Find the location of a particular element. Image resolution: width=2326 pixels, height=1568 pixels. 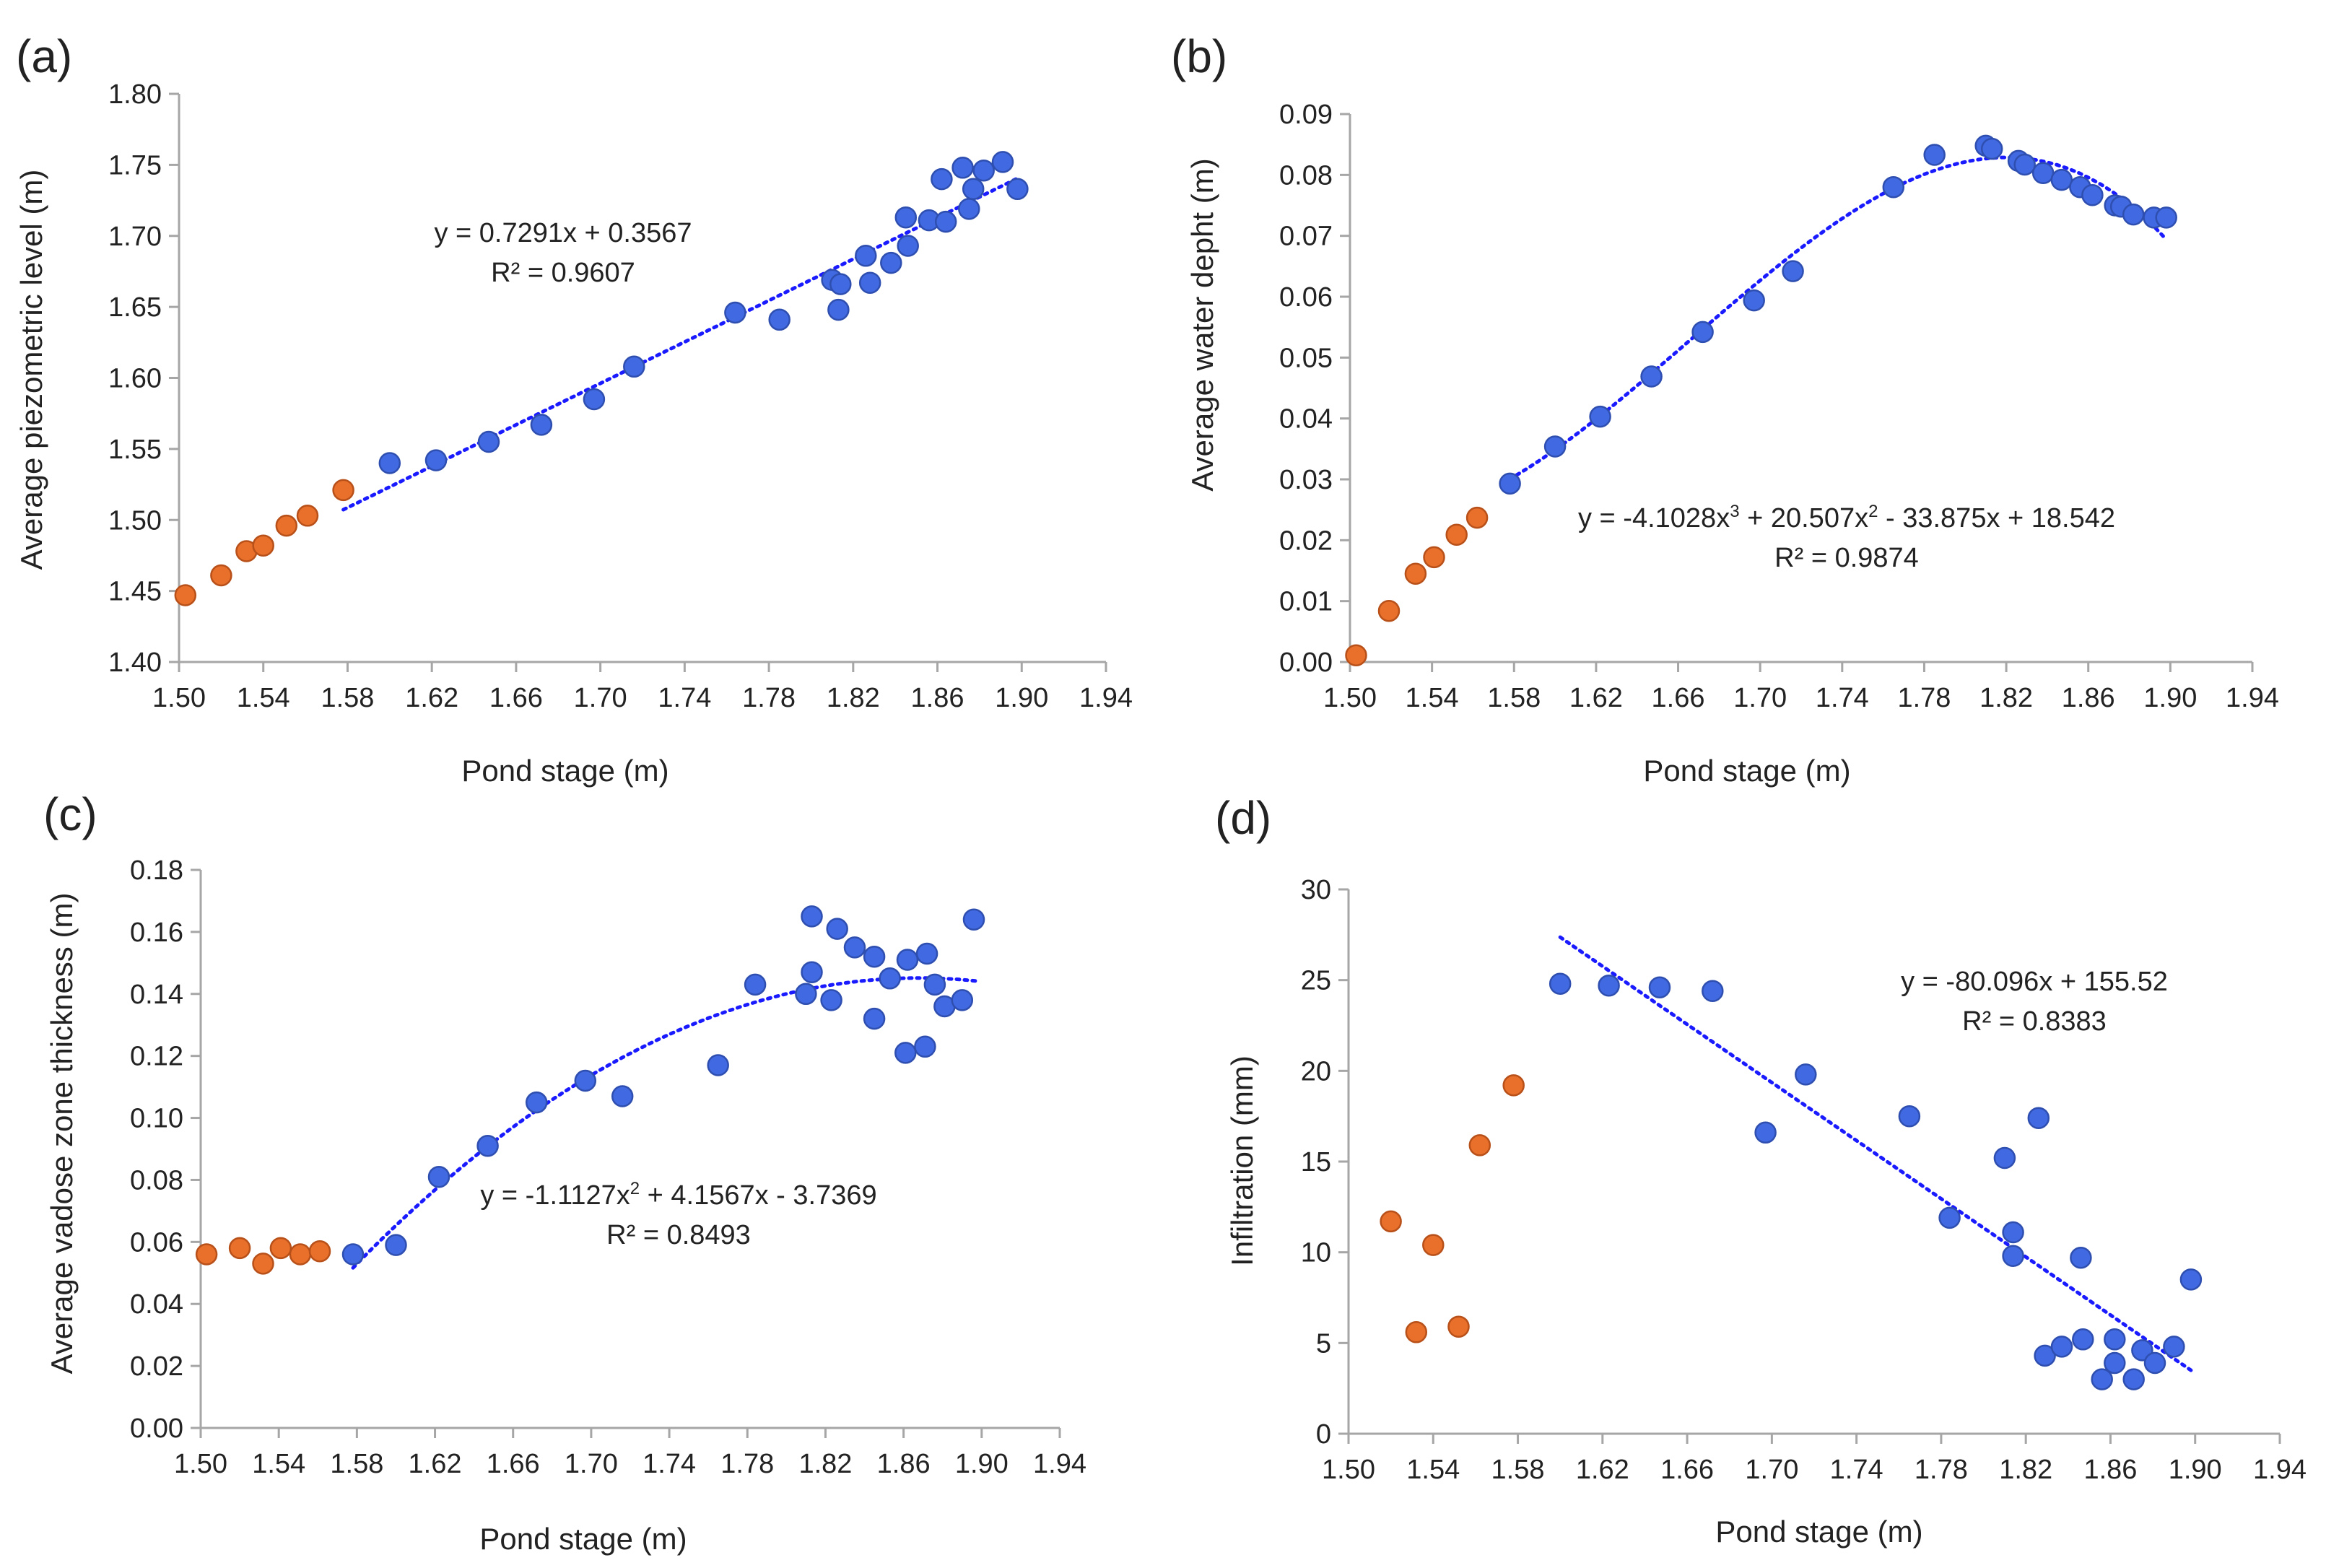

y-tick-label: 0 is located at coordinates (1323, 1434).